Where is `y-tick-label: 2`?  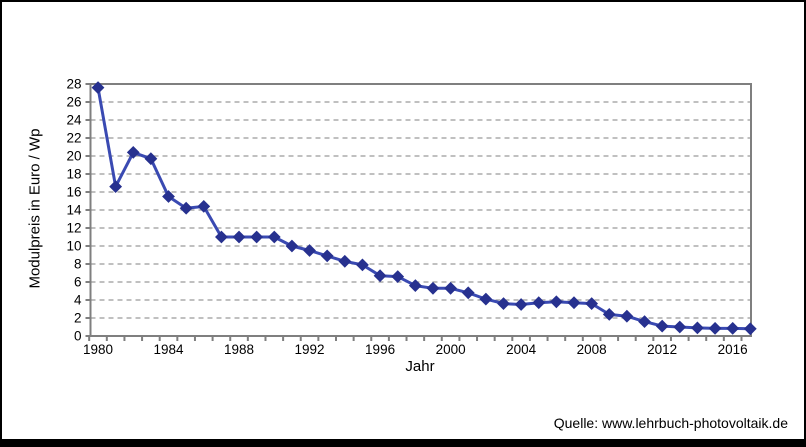 y-tick-label: 2 is located at coordinates (78, 318).